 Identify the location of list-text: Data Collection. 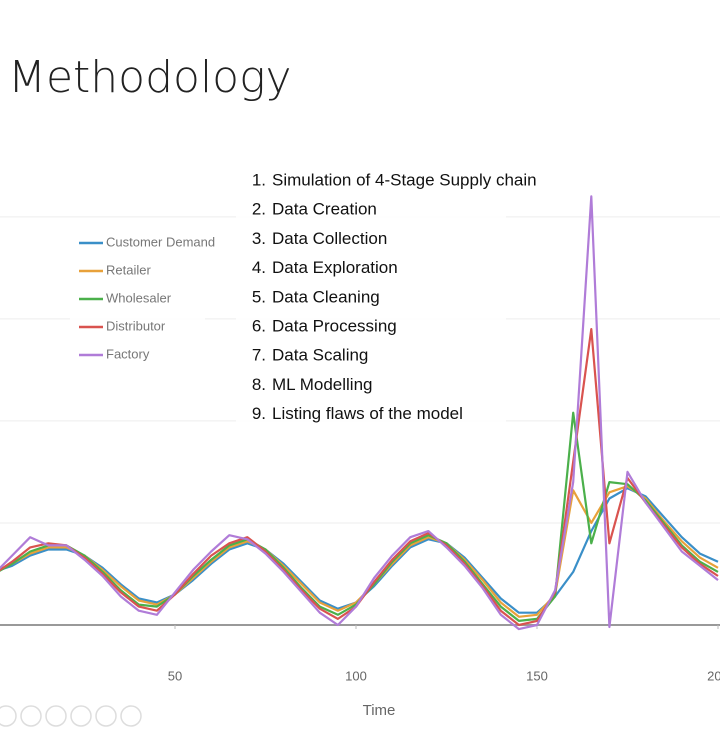
(329, 238).